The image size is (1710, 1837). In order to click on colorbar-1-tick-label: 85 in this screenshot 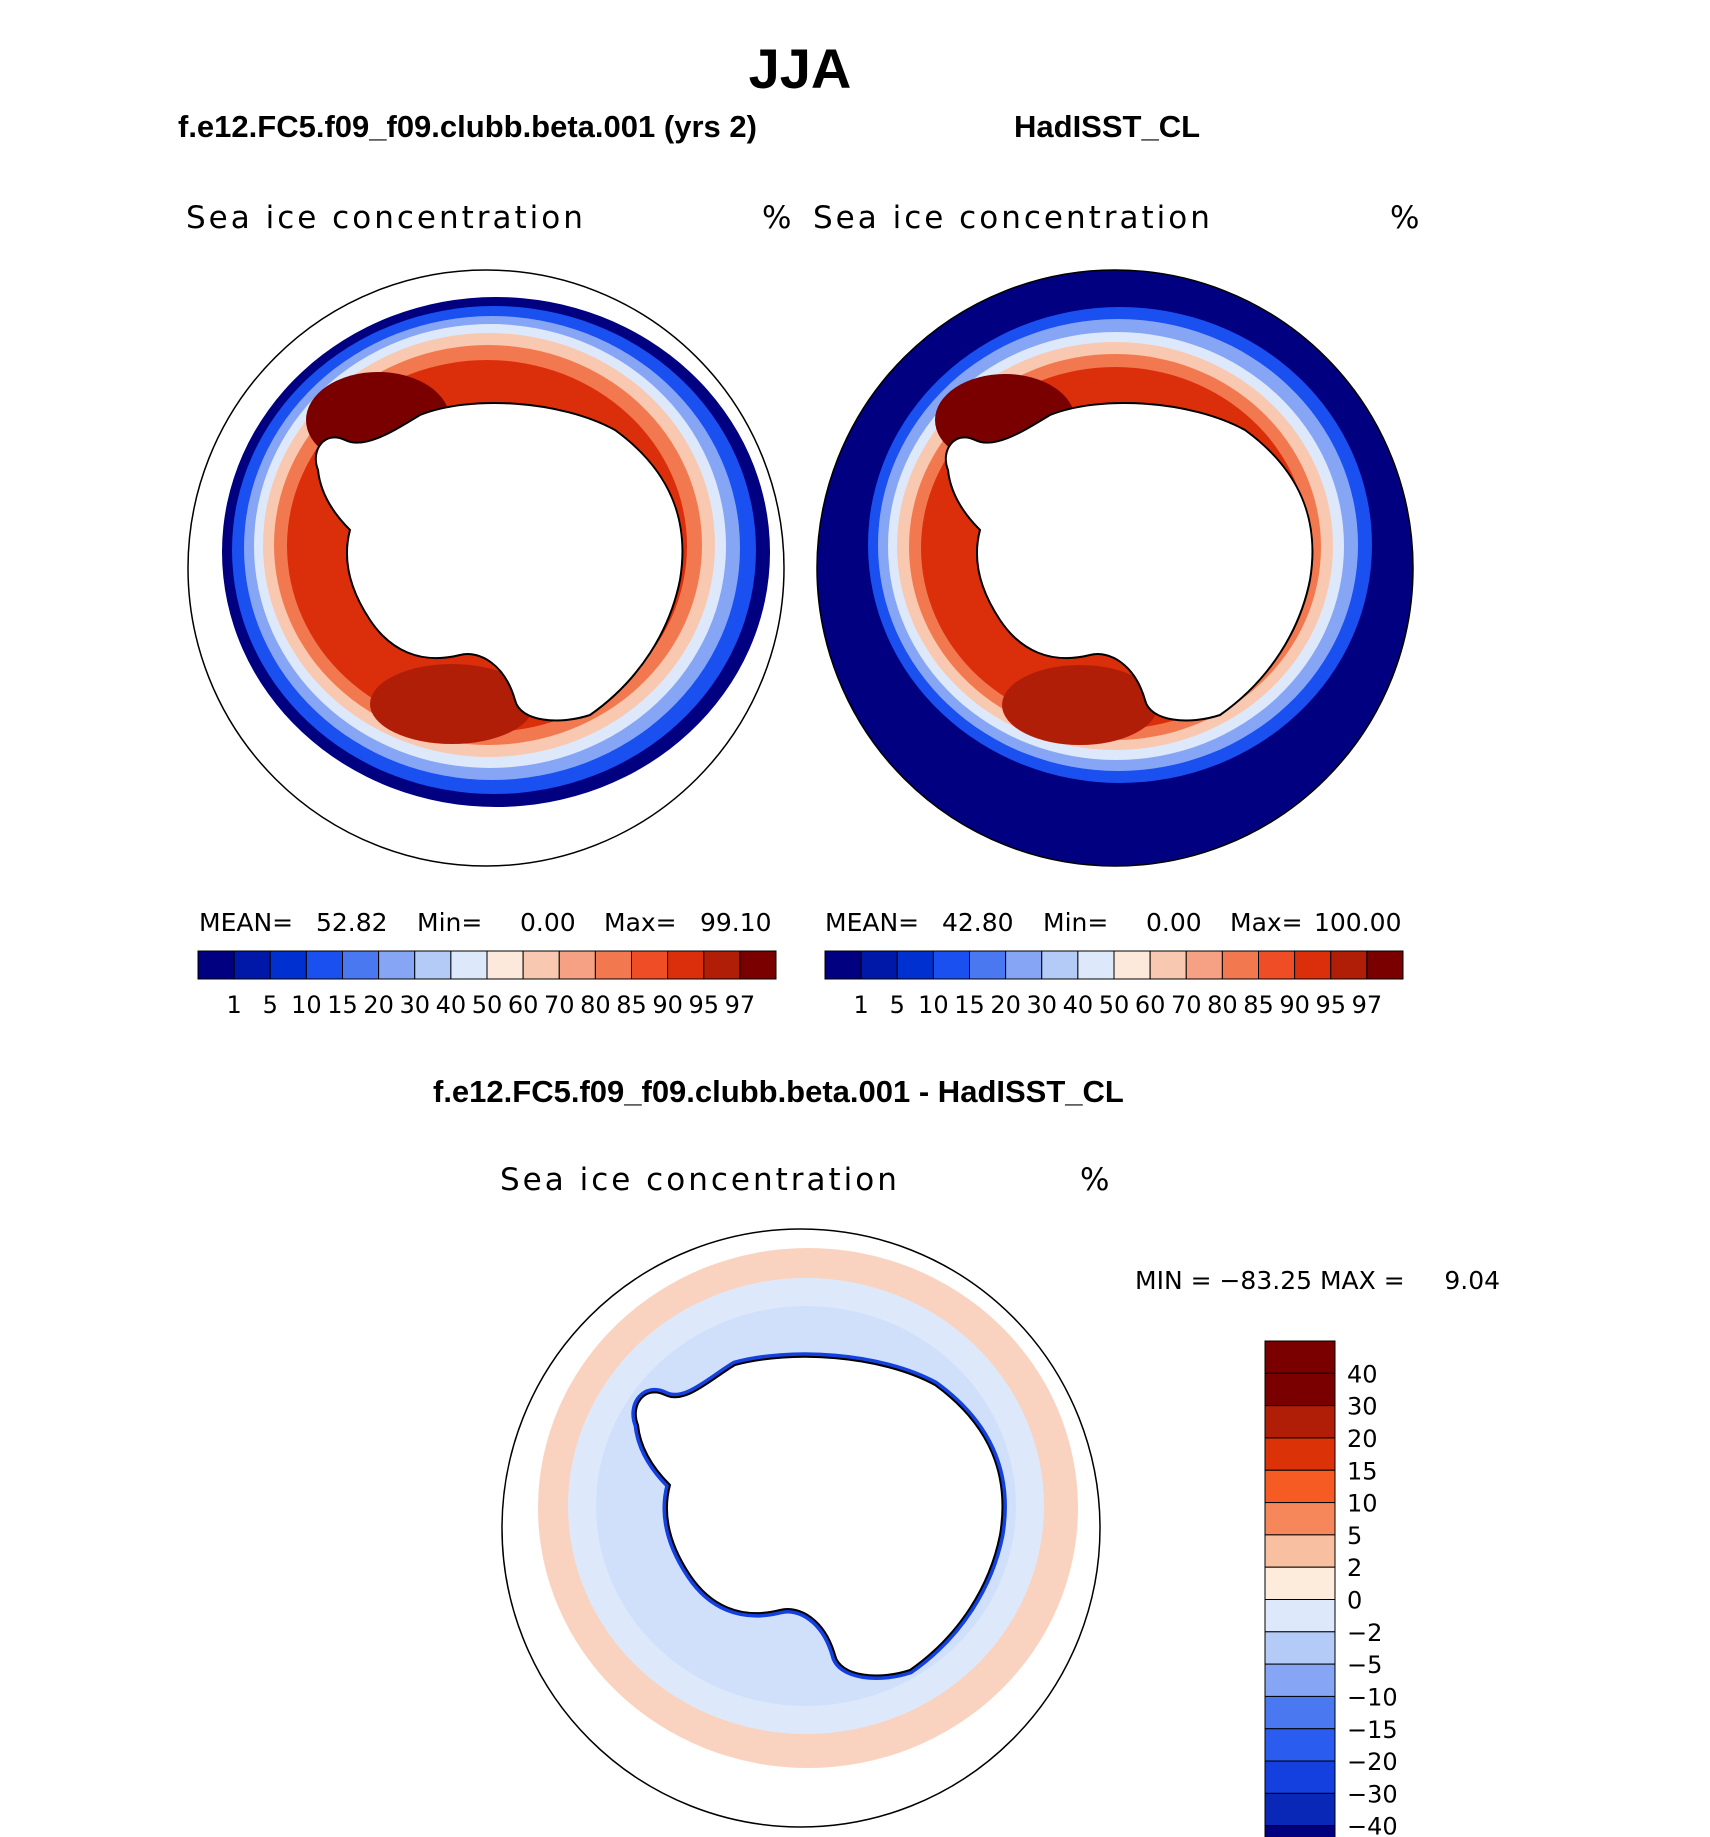, I will do `click(631, 1005)`.